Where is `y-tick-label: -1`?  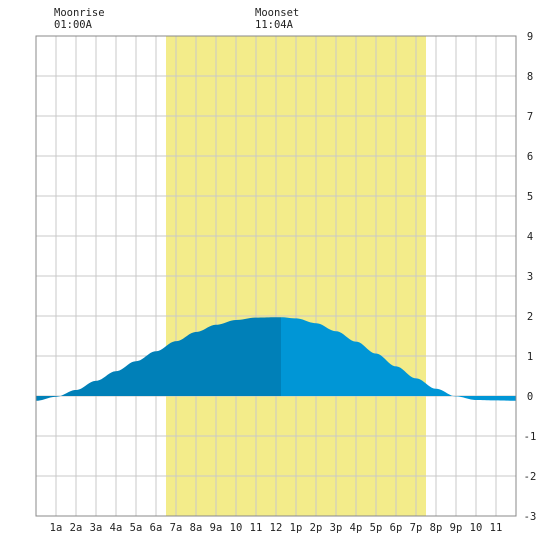 y-tick-label: -1 is located at coordinates (530, 437).